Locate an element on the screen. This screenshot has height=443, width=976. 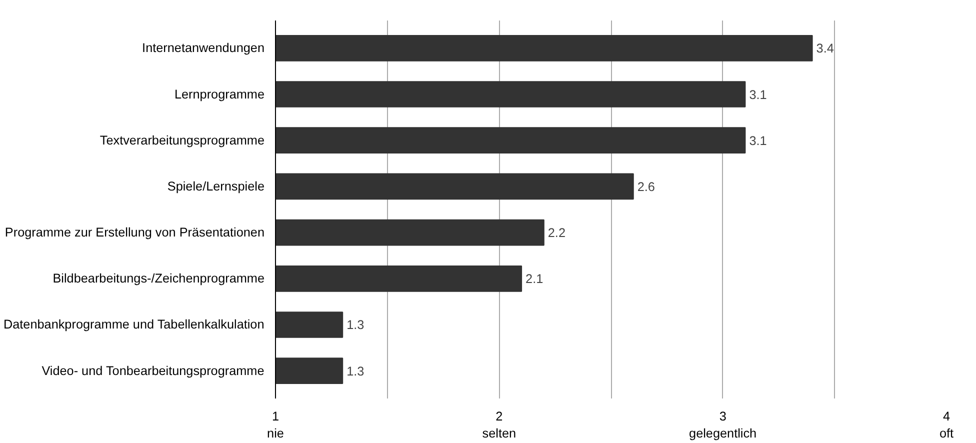
data-label: 3.4 is located at coordinates (825, 49).